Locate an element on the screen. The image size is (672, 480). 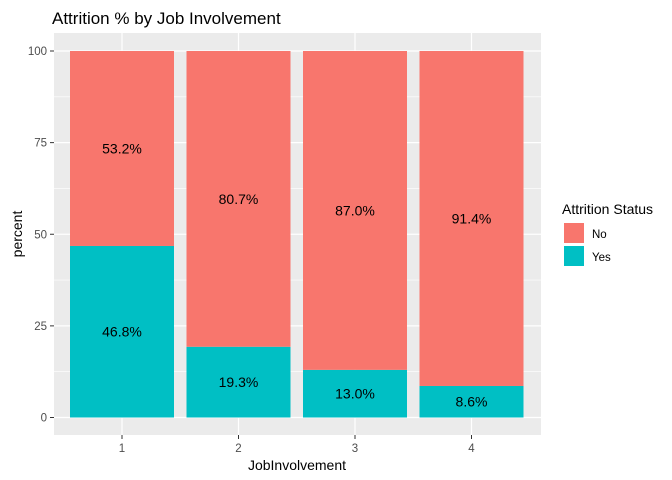
chart-title: Attrition % by Job Involvement is located at coordinates (166, 18).